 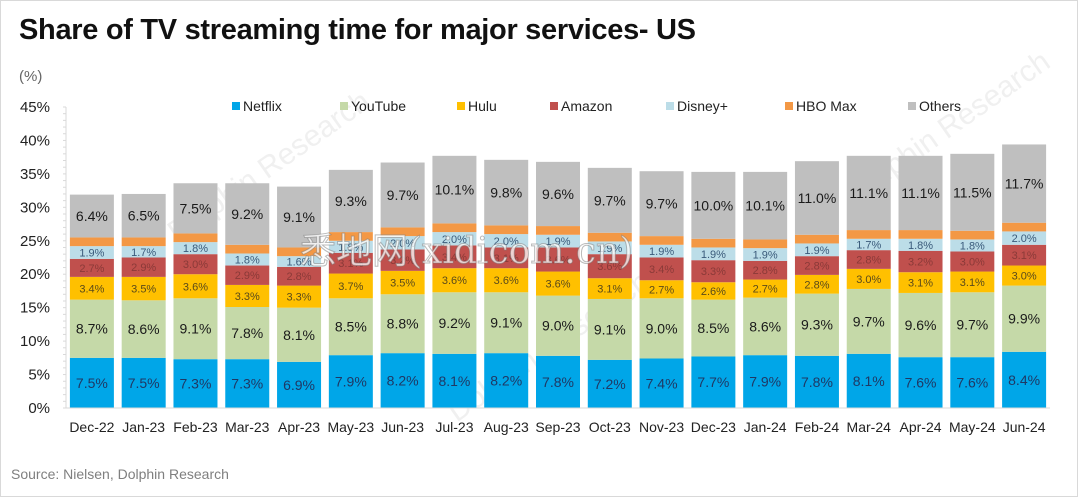 What do you see at coordinates (1024, 380) in the screenshot?
I see `data-label: 8.4%` at bounding box center [1024, 380].